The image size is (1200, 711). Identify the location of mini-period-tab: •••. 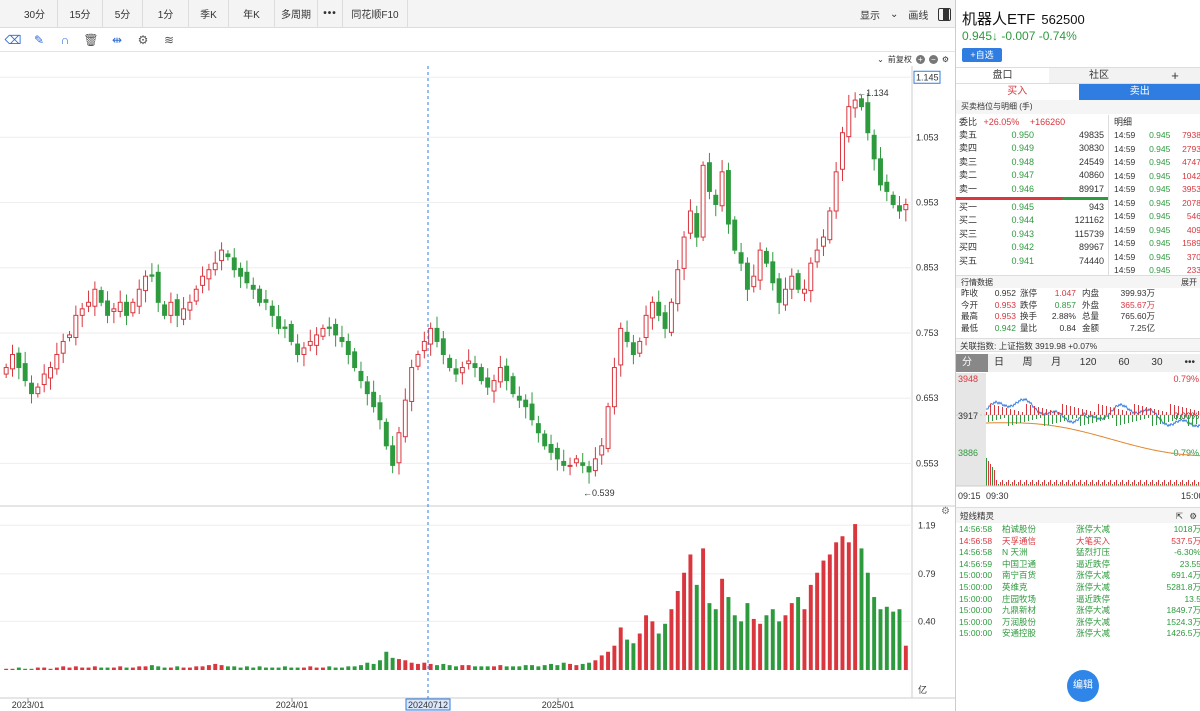
(1189, 362).